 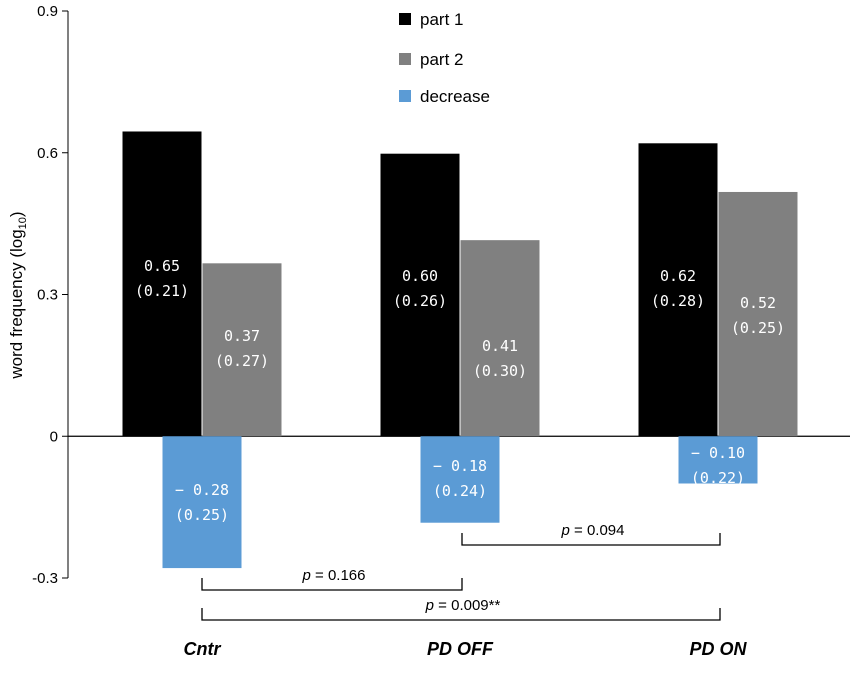 I want to click on legend-label: part 2, so click(x=441, y=59).